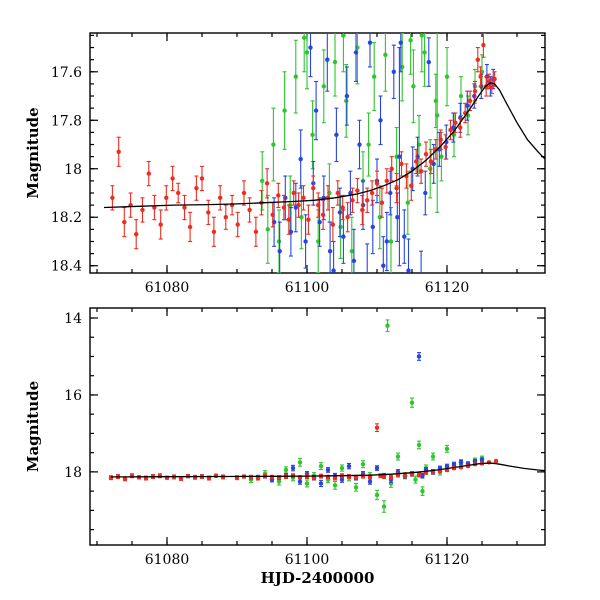  I want to click on series-green-points, so click(366, 416).